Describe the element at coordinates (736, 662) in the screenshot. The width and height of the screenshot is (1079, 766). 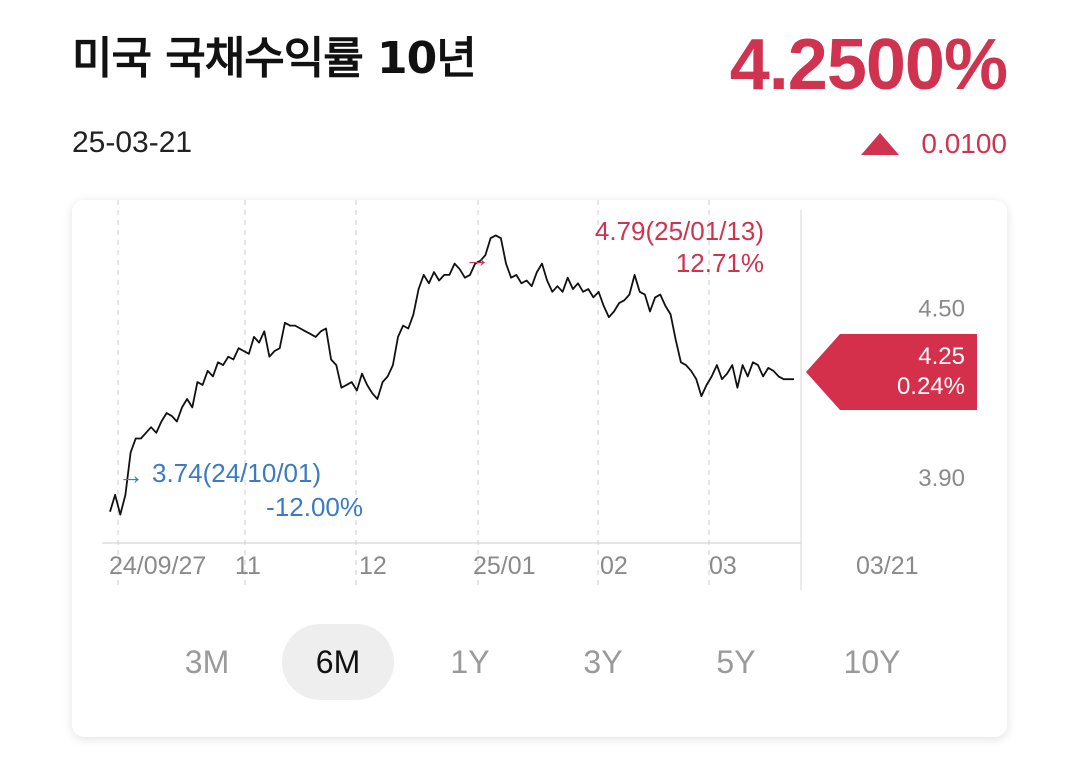
I see `period-tab-5y: 5Y` at that location.